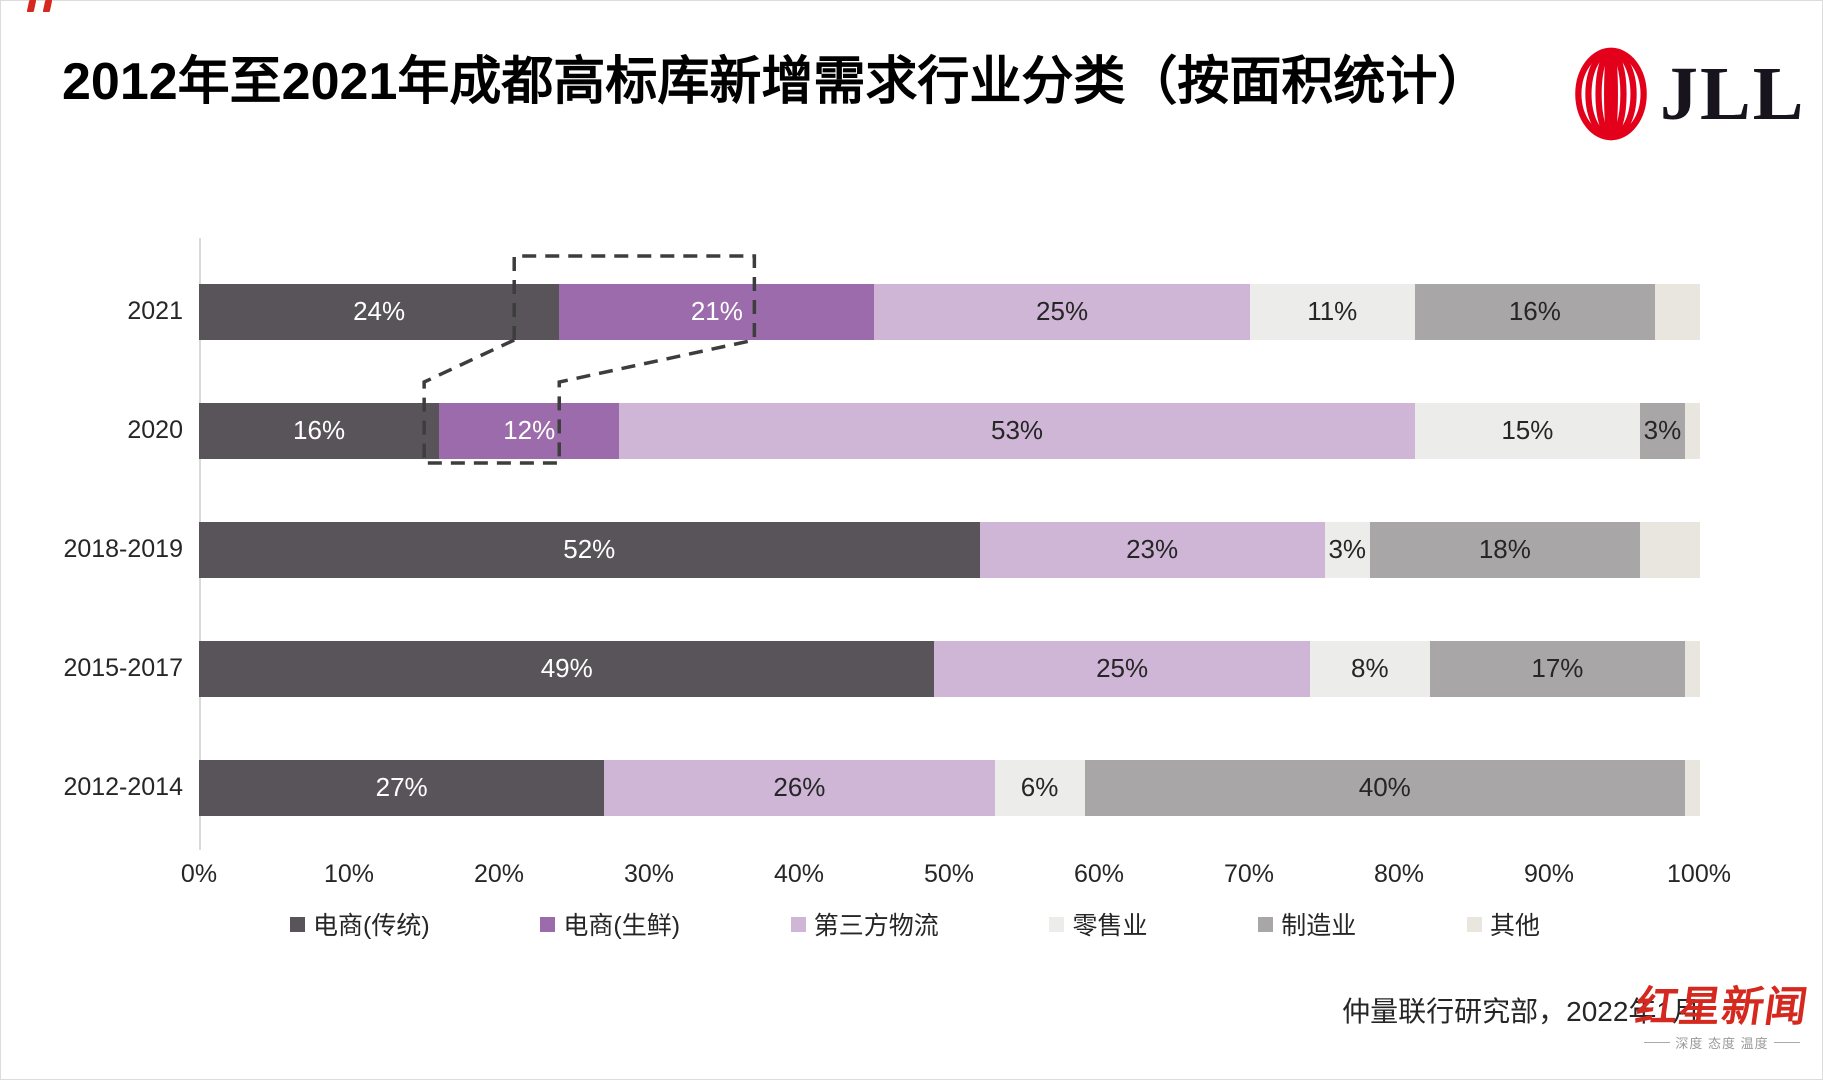 The image size is (1823, 1080). I want to click on bar-value-label: 21%, so click(716, 311).